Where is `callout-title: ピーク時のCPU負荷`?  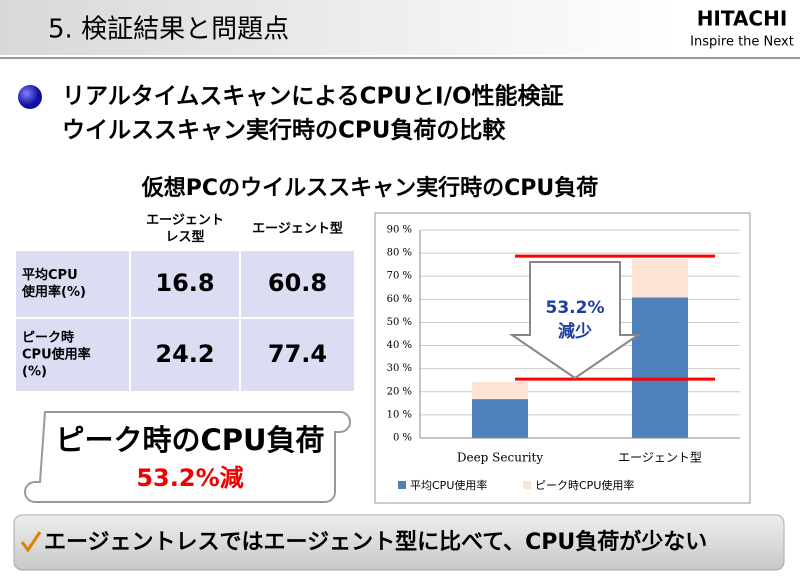
callout-title: ピーク時のCPU負荷 is located at coordinates (189, 440).